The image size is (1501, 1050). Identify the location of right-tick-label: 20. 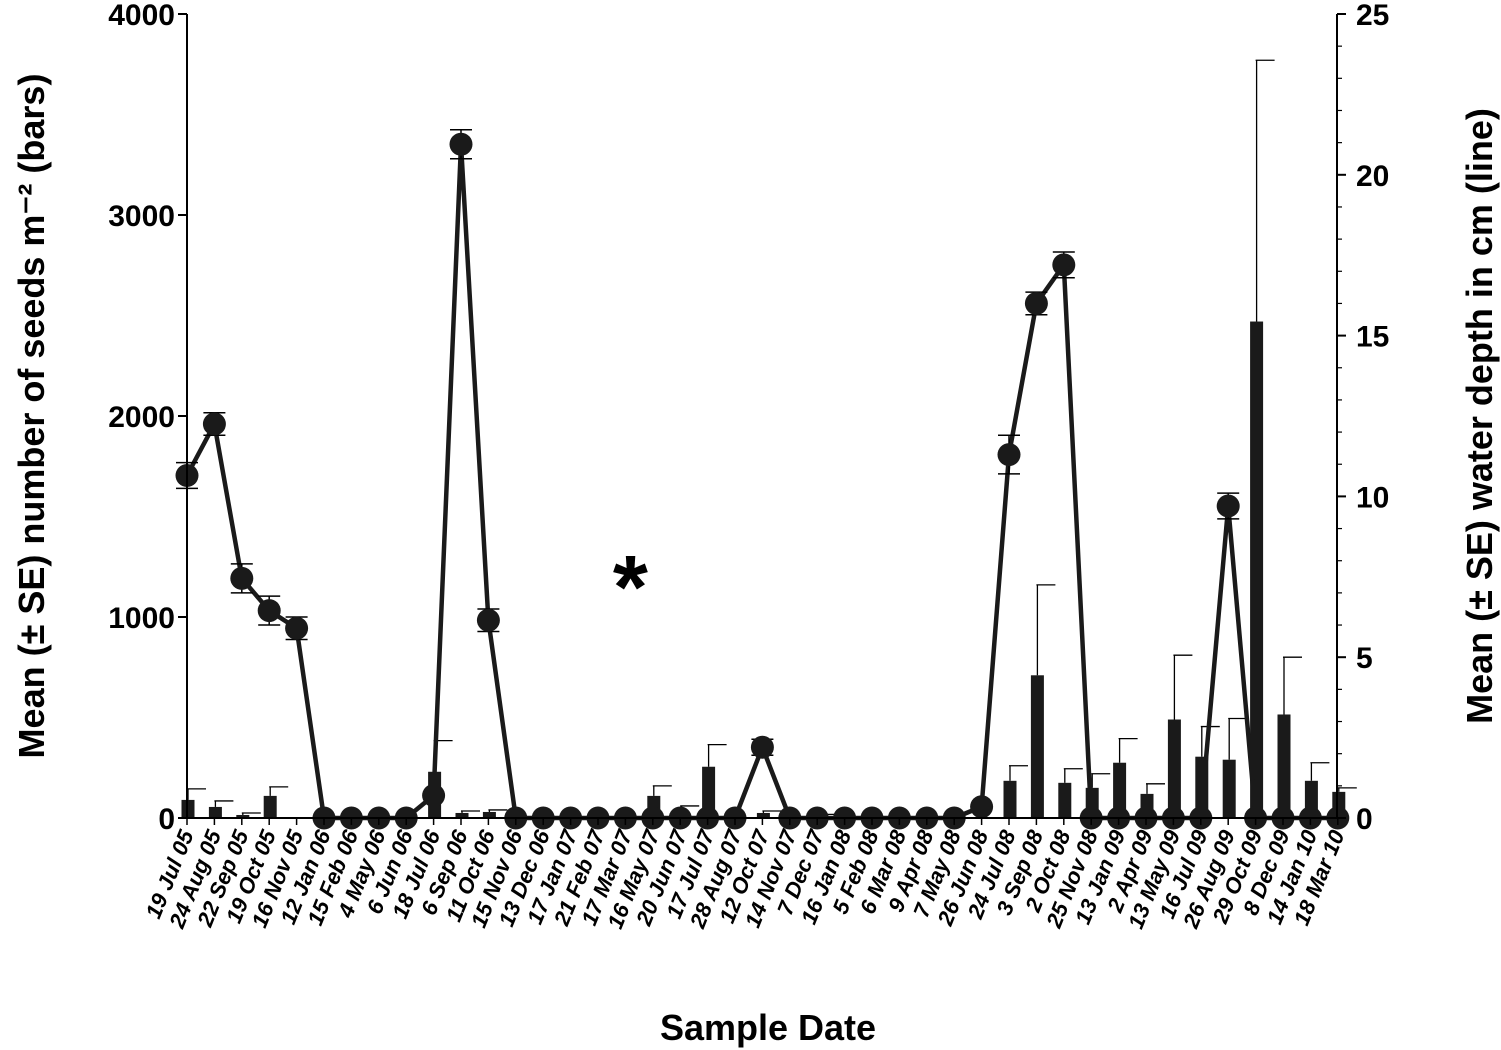
(1372, 176).